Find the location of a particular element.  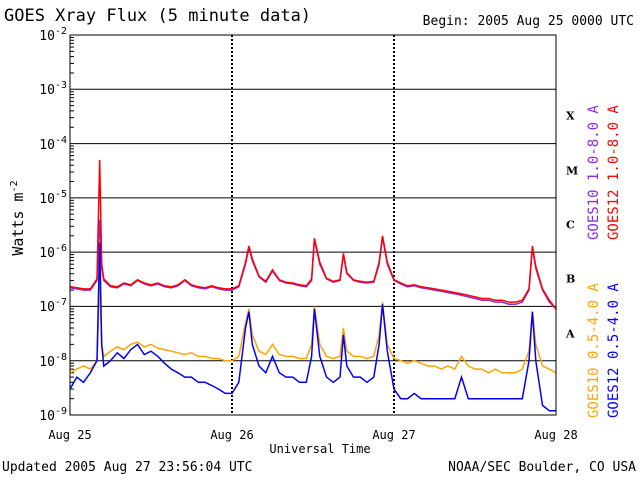

y-tick-label: 10⁻² is located at coordinates (53, 35).